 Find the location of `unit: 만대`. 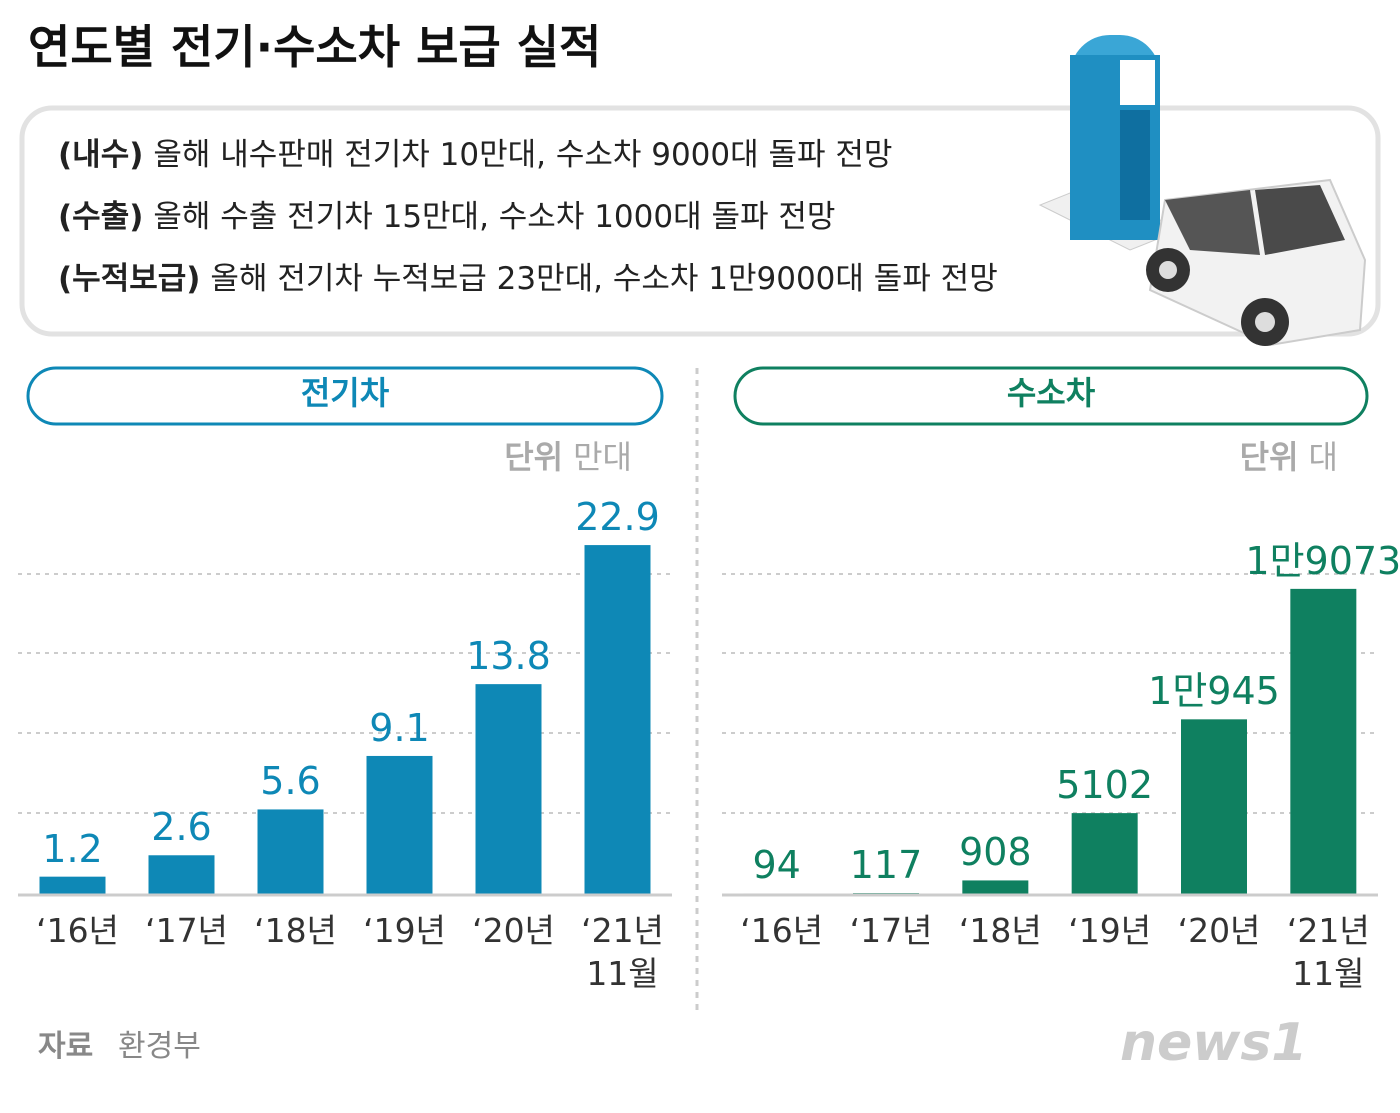

unit: 만대 is located at coordinates (602, 457).